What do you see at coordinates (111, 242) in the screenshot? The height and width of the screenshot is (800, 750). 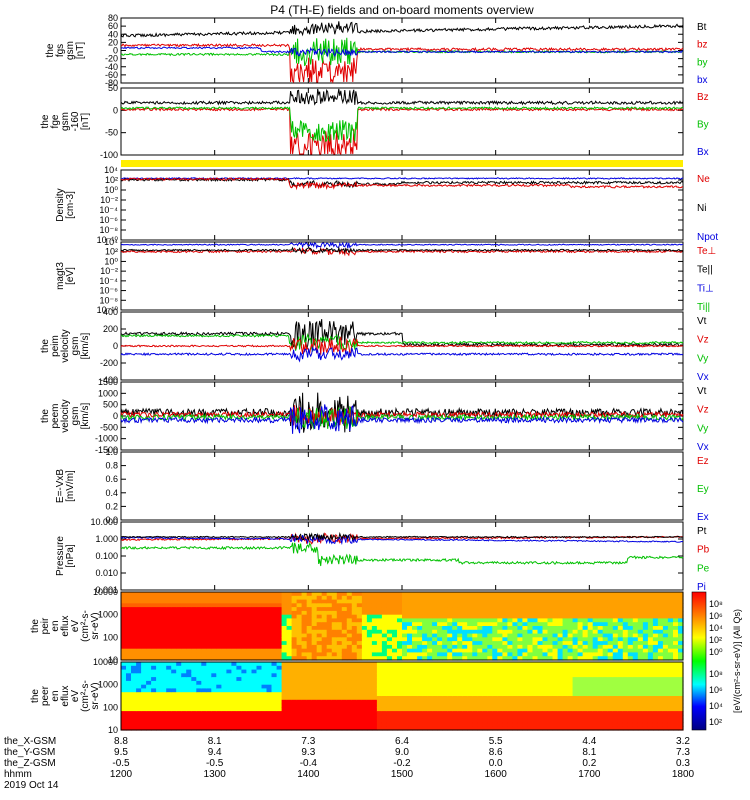 I see `y-tick-label: 10⁴` at bounding box center [111, 242].